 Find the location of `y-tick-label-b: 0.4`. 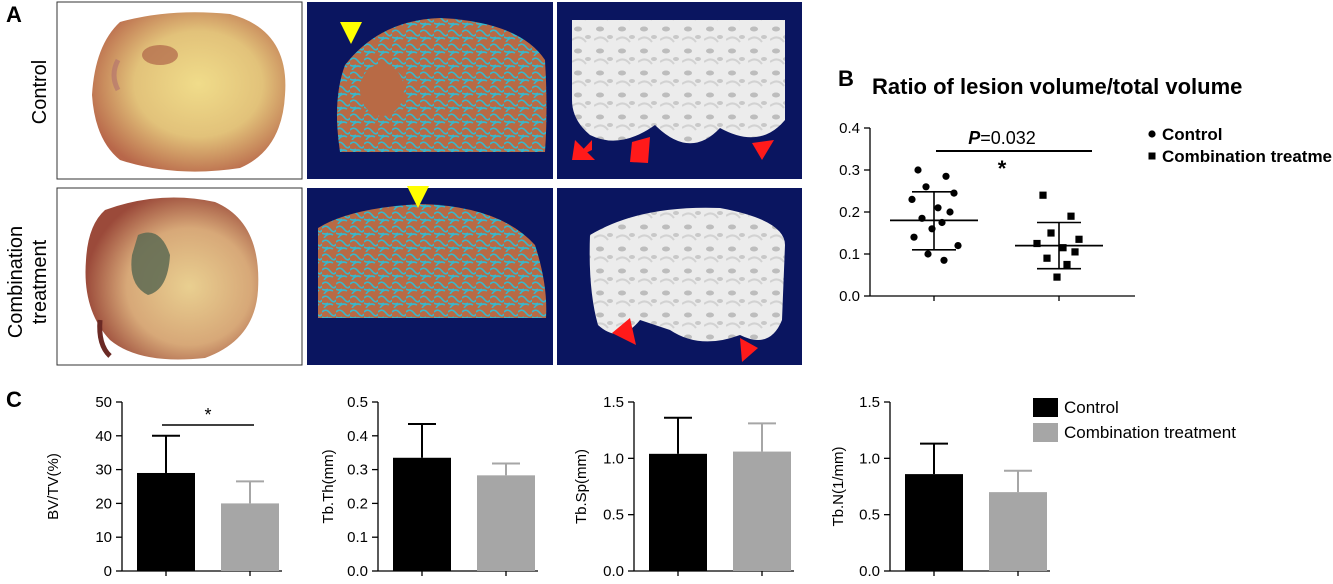

y-tick-label-b: 0.4 is located at coordinates (849, 128).